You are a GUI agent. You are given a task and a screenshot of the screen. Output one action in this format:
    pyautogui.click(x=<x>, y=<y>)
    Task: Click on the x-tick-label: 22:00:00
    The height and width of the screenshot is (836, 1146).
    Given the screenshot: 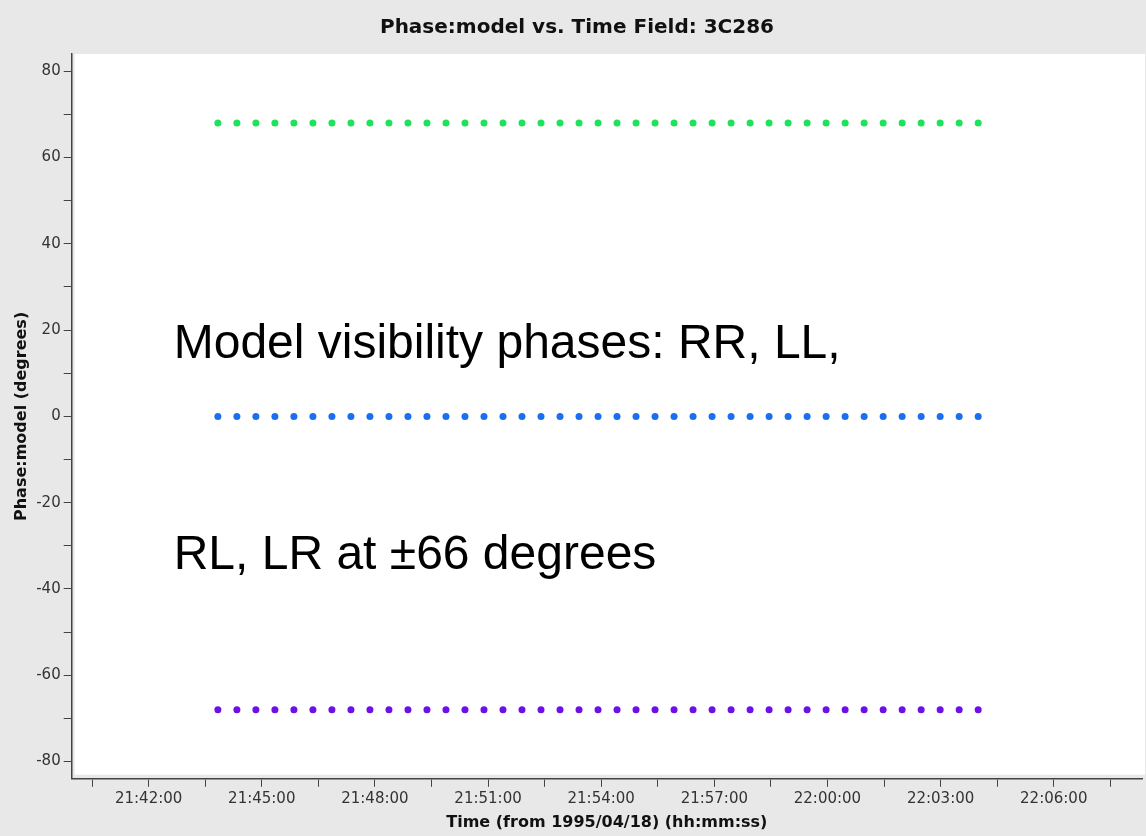 What is the action you would take?
    pyautogui.click(x=827, y=797)
    